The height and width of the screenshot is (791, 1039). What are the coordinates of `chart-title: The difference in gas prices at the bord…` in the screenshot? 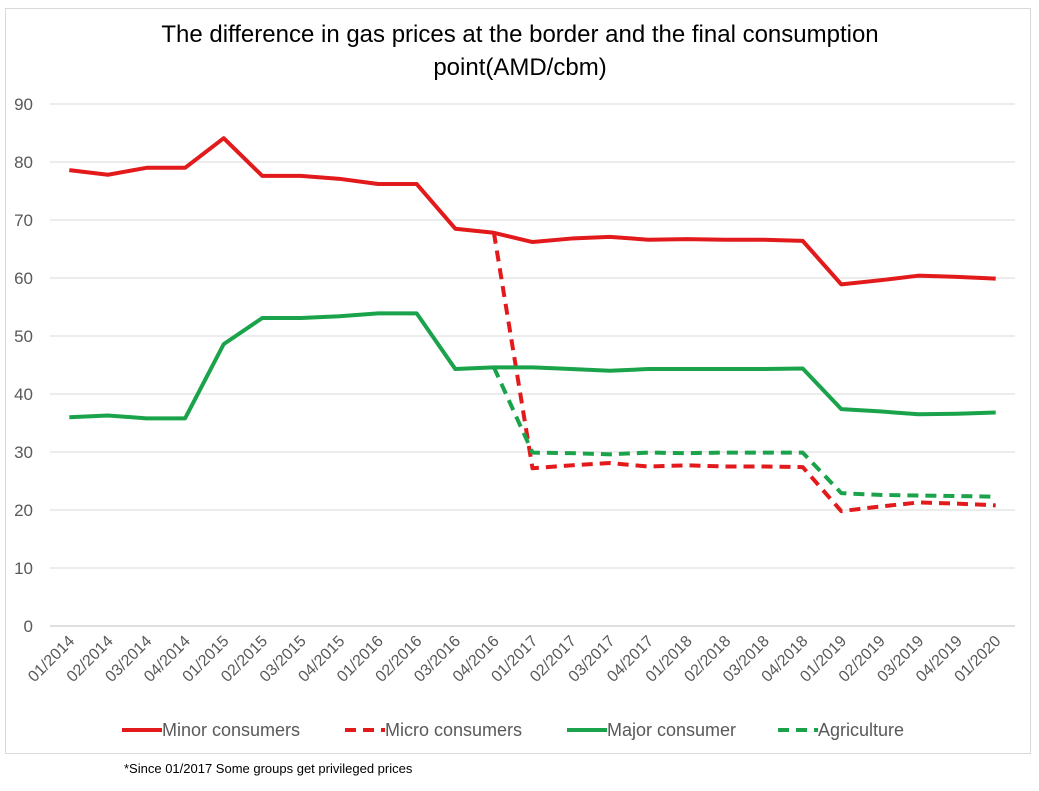 It's located at (520, 51).